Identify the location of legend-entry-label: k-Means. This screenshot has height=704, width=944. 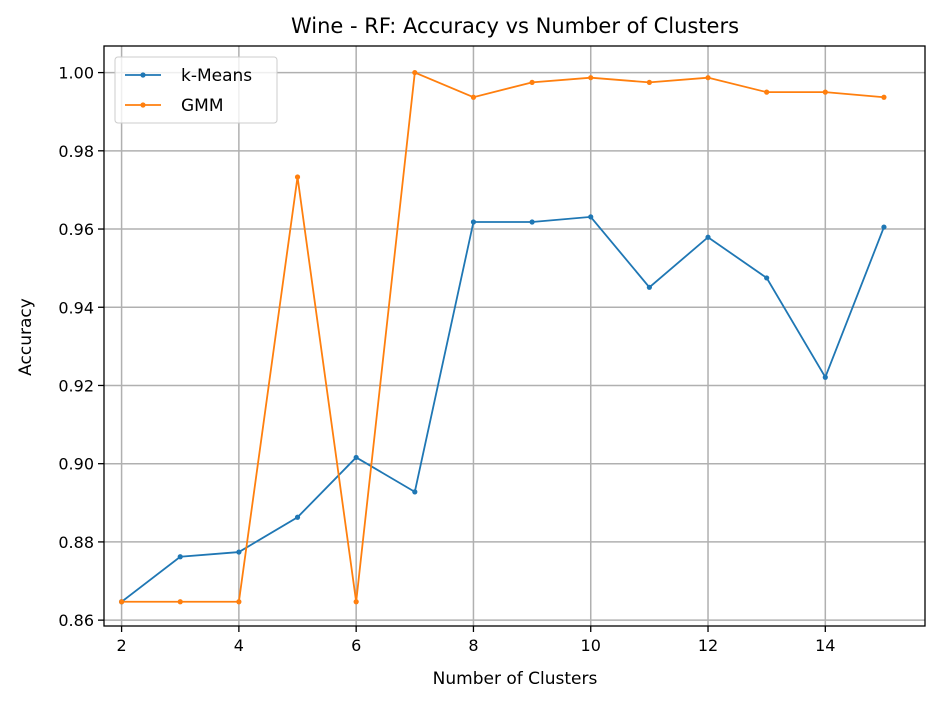
(216, 76).